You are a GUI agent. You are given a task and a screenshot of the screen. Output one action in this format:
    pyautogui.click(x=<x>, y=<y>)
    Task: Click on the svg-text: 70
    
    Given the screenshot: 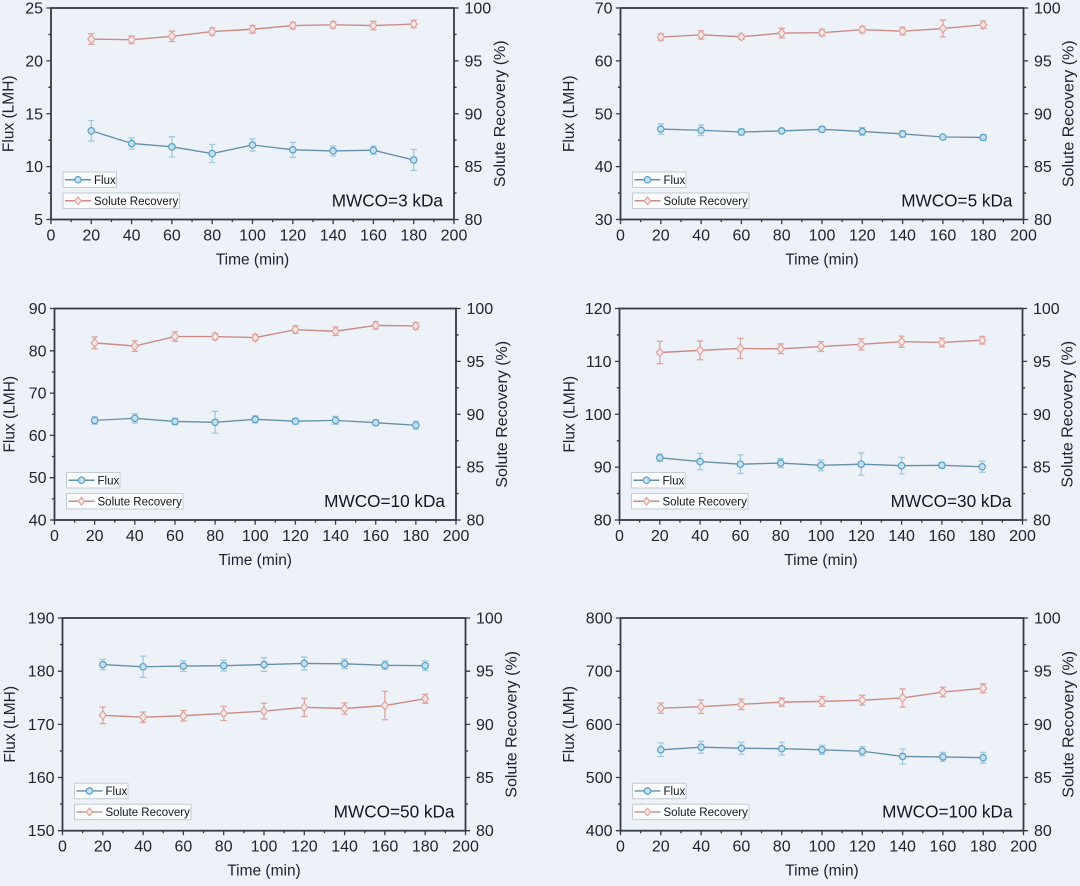 What is the action you would take?
    pyautogui.click(x=604, y=9)
    